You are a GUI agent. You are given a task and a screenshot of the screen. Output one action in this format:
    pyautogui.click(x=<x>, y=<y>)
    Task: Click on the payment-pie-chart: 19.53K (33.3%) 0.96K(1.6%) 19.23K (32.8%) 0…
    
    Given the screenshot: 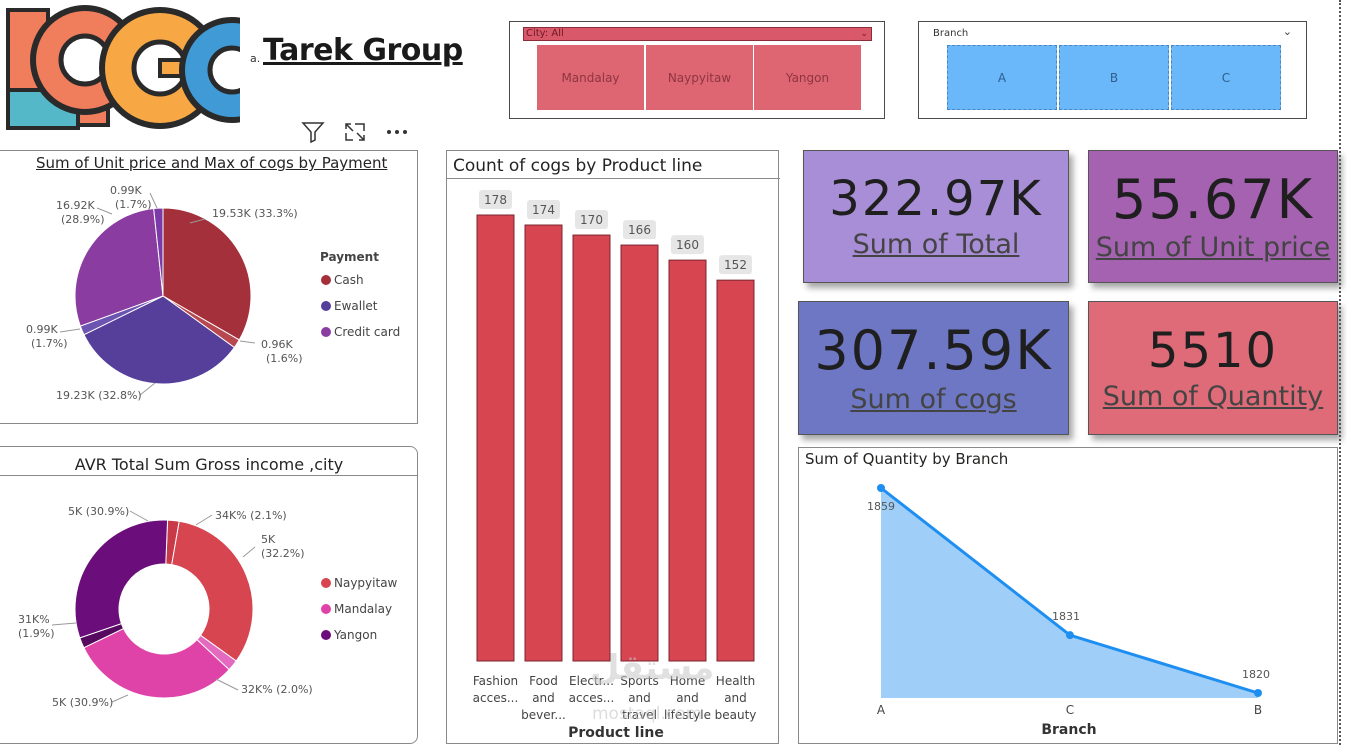 What is the action you would take?
    pyautogui.click(x=213, y=293)
    